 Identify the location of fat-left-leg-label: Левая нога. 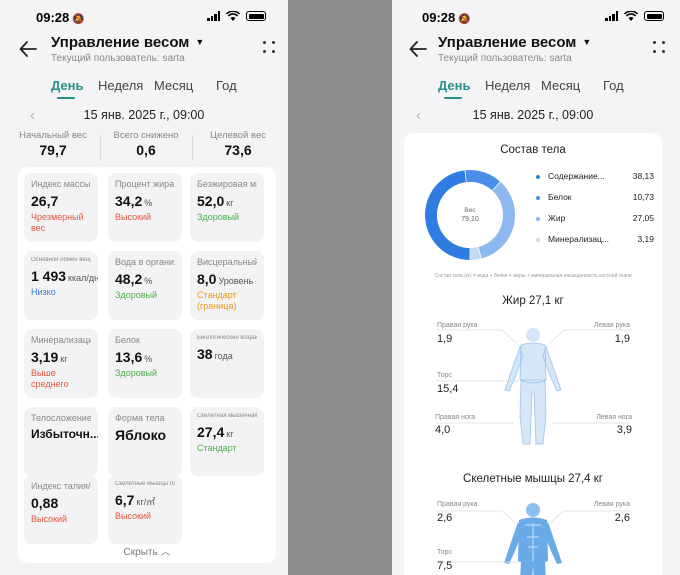
(614, 417).